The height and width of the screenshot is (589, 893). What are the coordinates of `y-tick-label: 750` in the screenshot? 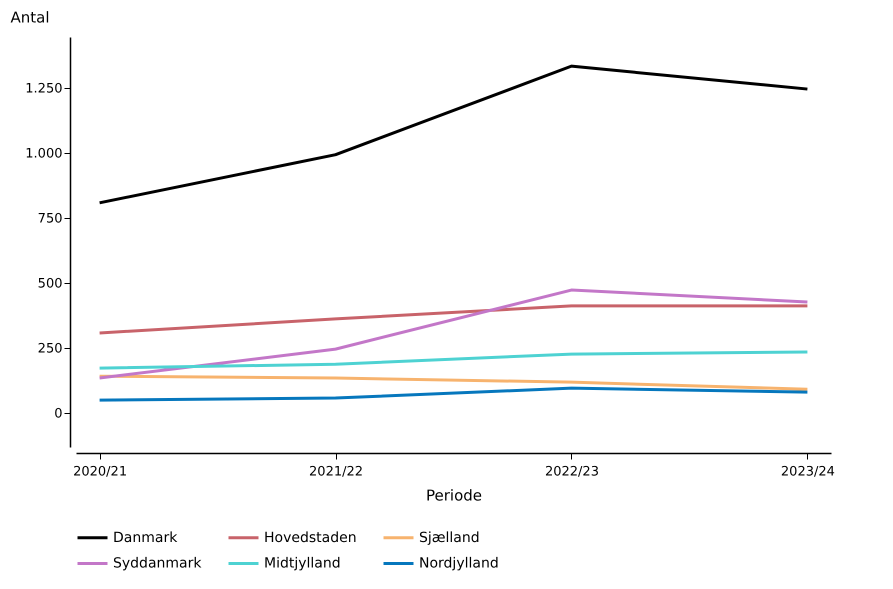 It's located at (50, 218).